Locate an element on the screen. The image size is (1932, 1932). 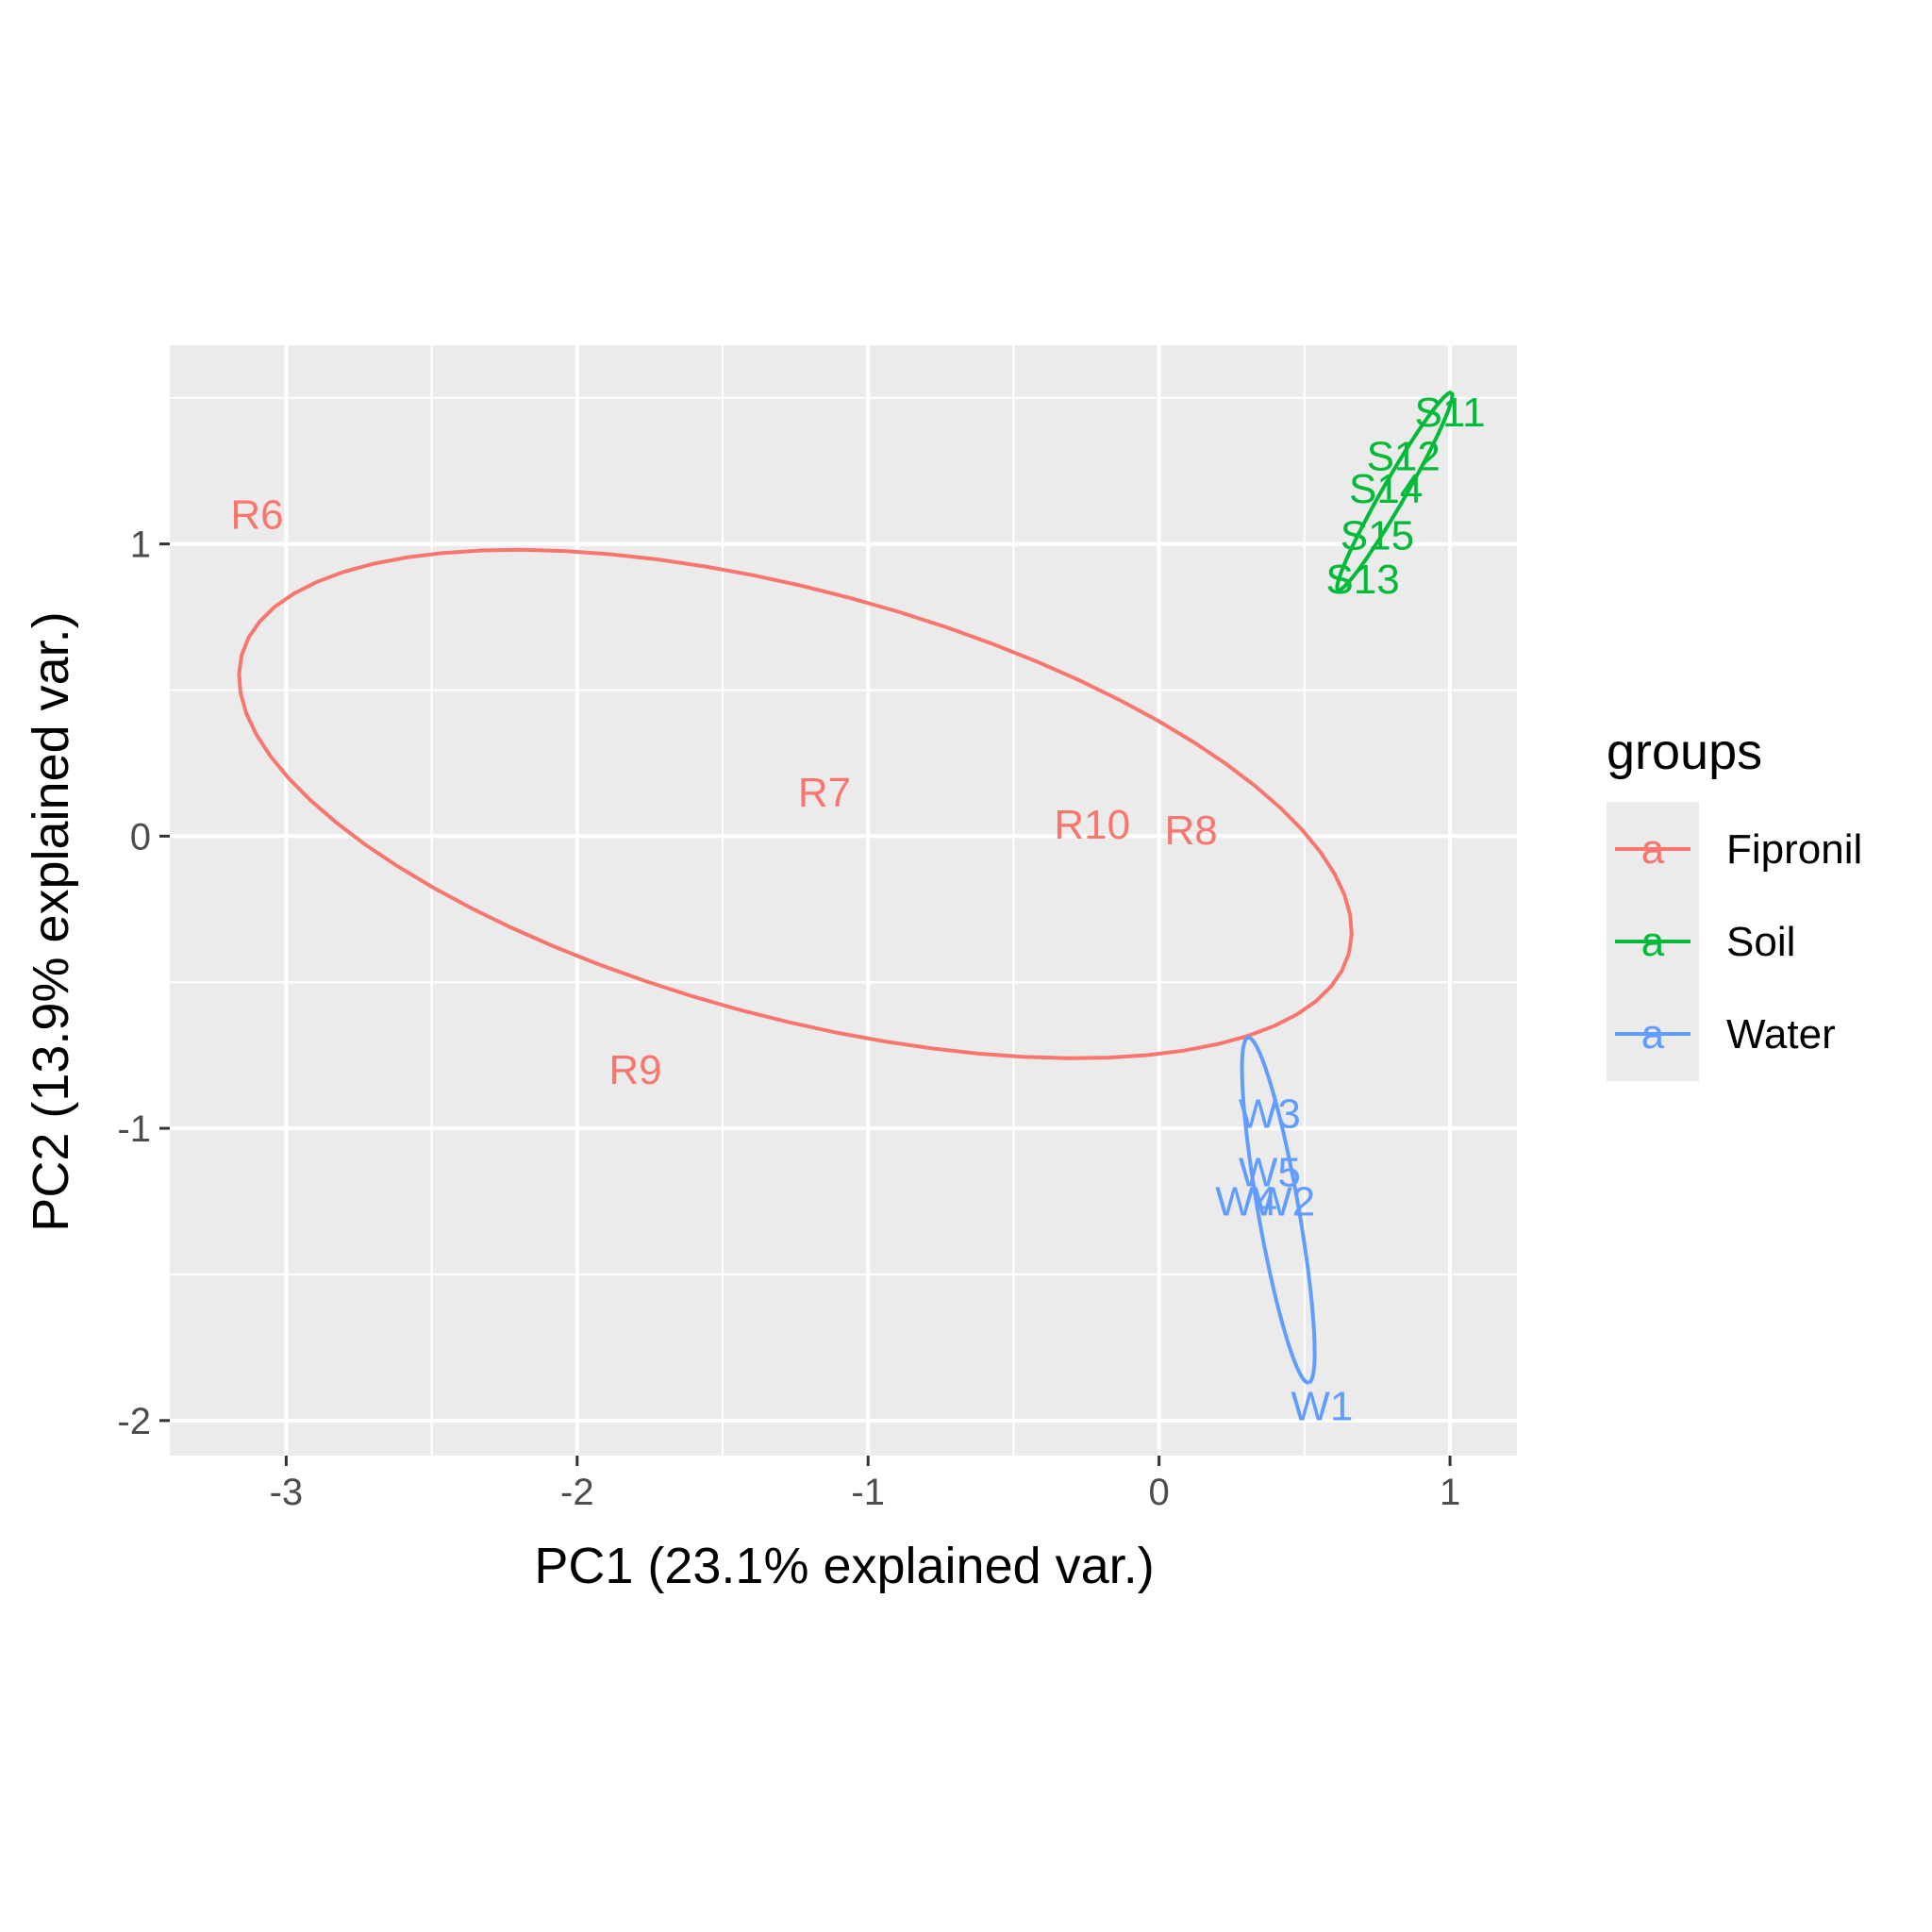
legend-label-fipronil: Fipronil is located at coordinates (1794, 850).